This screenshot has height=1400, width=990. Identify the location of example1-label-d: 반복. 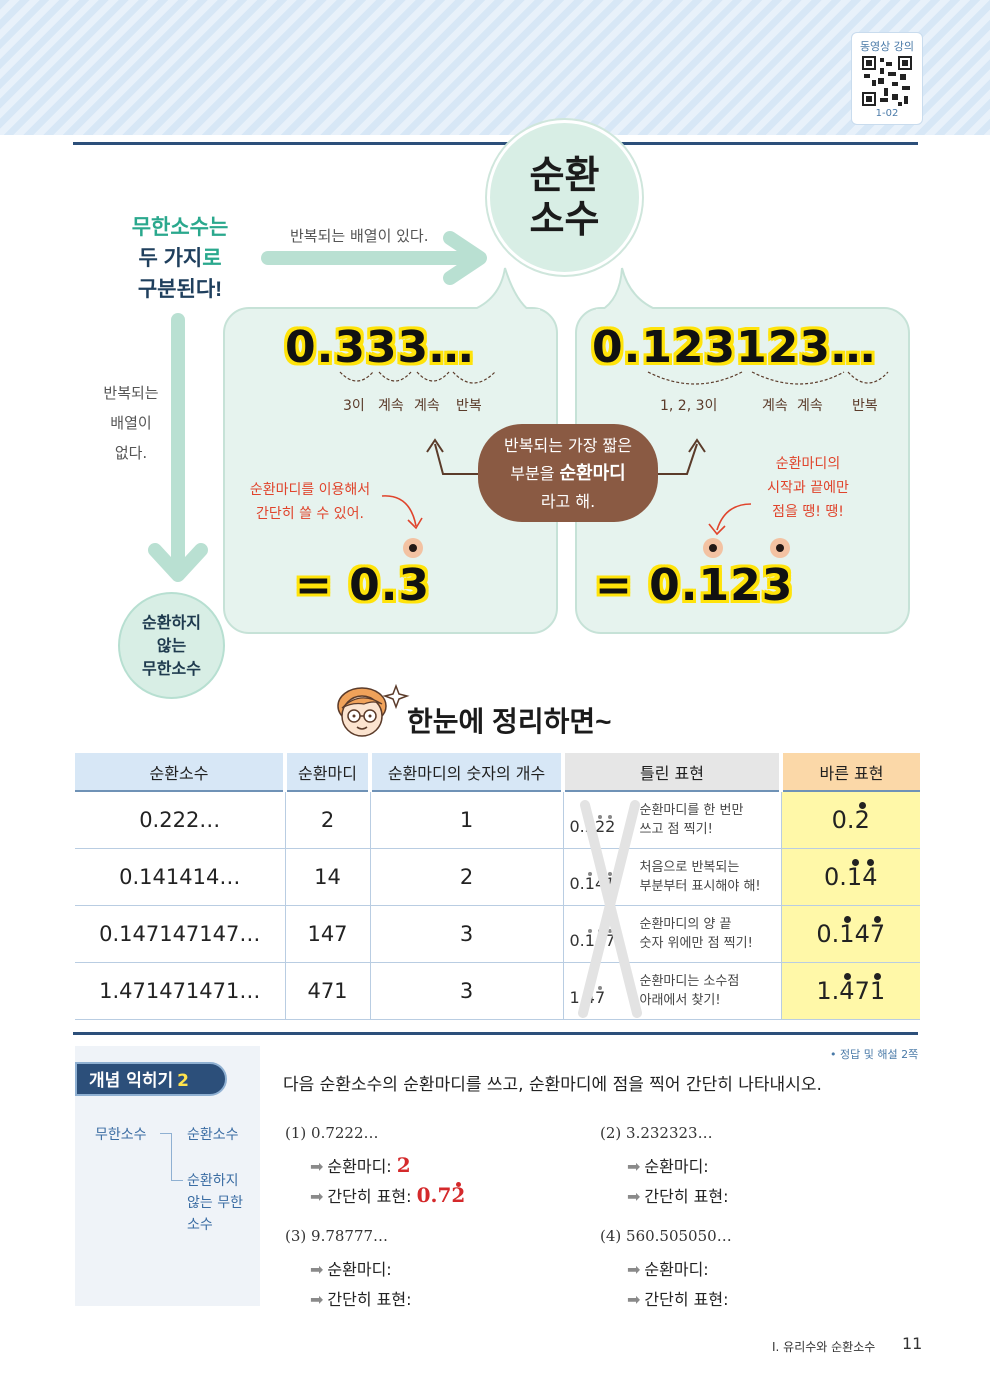
(469, 406).